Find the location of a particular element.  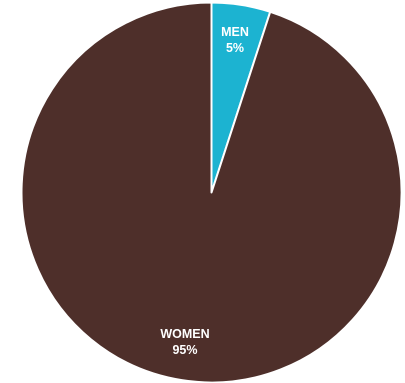

slice-label-women-name: WOMEN is located at coordinates (184, 334).